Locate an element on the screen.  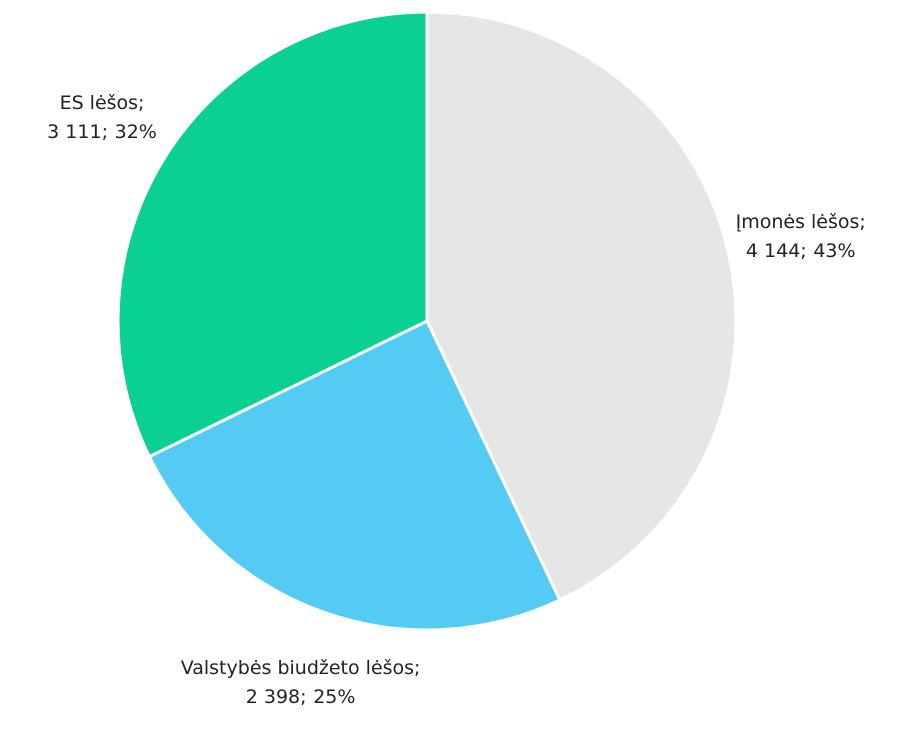
value-line: 2 398; 25% is located at coordinates (301, 697).